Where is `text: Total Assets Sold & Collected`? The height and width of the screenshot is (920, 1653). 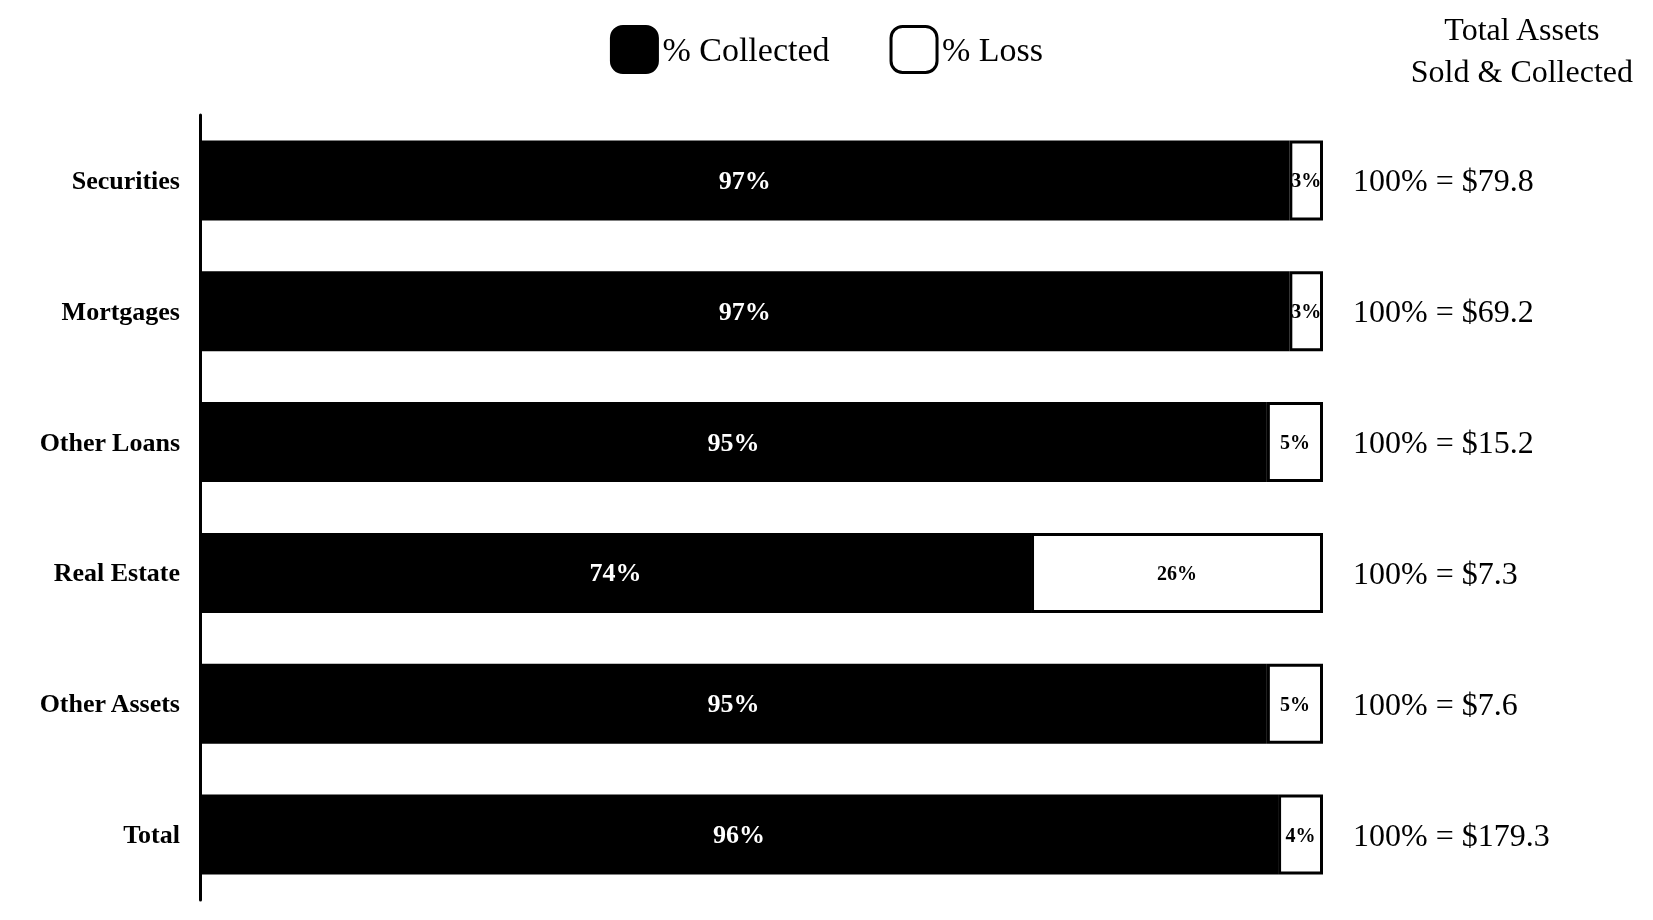
text: Total Assets Sold & Collected is located at coordinates (1521, 50).